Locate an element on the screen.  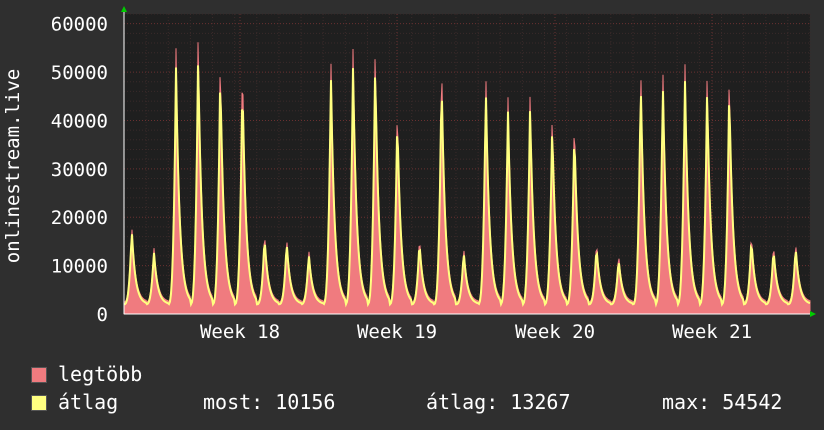
legend-max-label: legtöbb is located at coordinates (100, 374).